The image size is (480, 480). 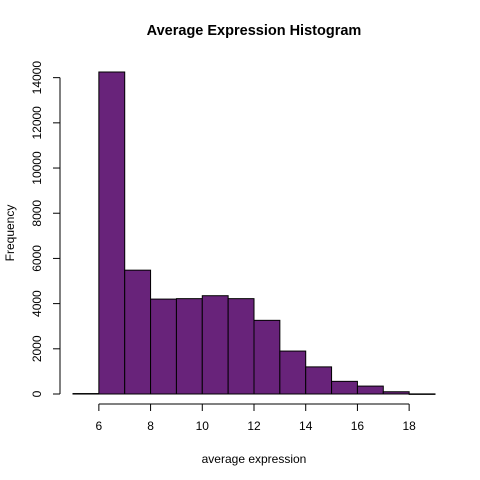 What do you see at coordinates (254, 426) in the screenshot?
I see `x-tick-label: 12` at bounding box center [254, 426].